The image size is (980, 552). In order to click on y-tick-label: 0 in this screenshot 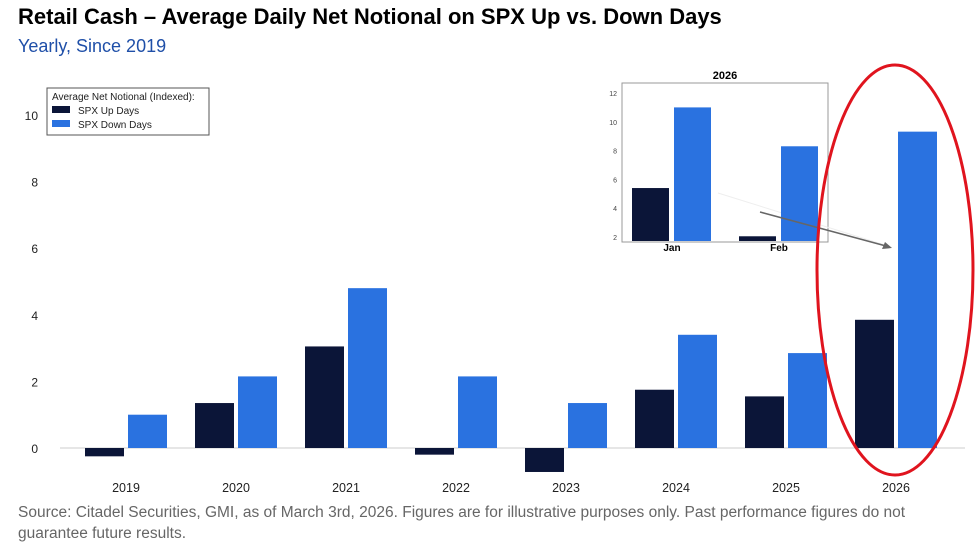, I will do `click(34, 449)`.